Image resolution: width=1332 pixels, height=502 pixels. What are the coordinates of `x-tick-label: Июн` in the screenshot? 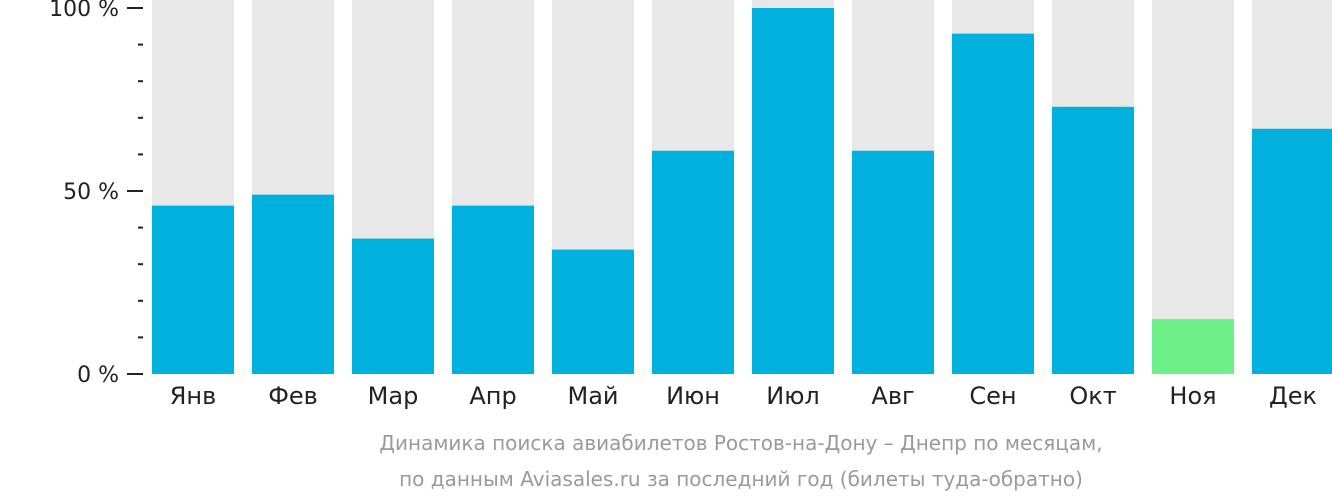 It's located at (693, 396).